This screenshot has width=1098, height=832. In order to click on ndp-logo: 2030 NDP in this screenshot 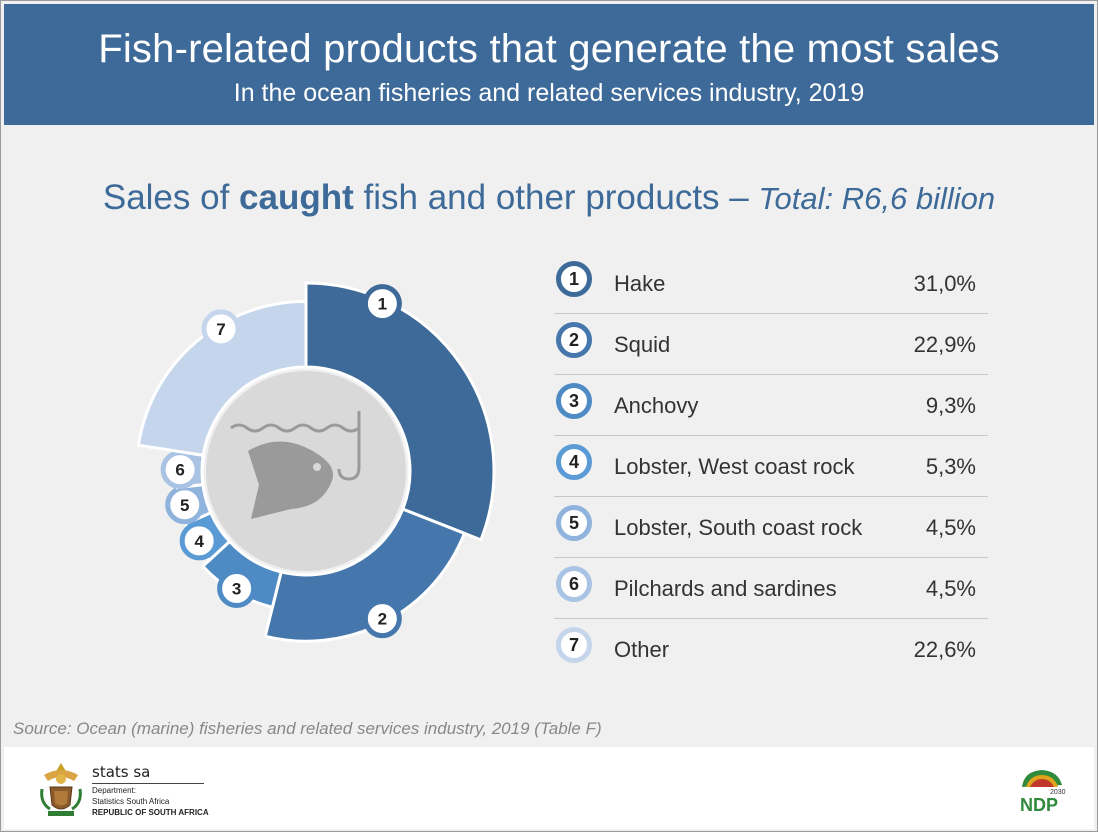, I will do `click(1043, 792)`.